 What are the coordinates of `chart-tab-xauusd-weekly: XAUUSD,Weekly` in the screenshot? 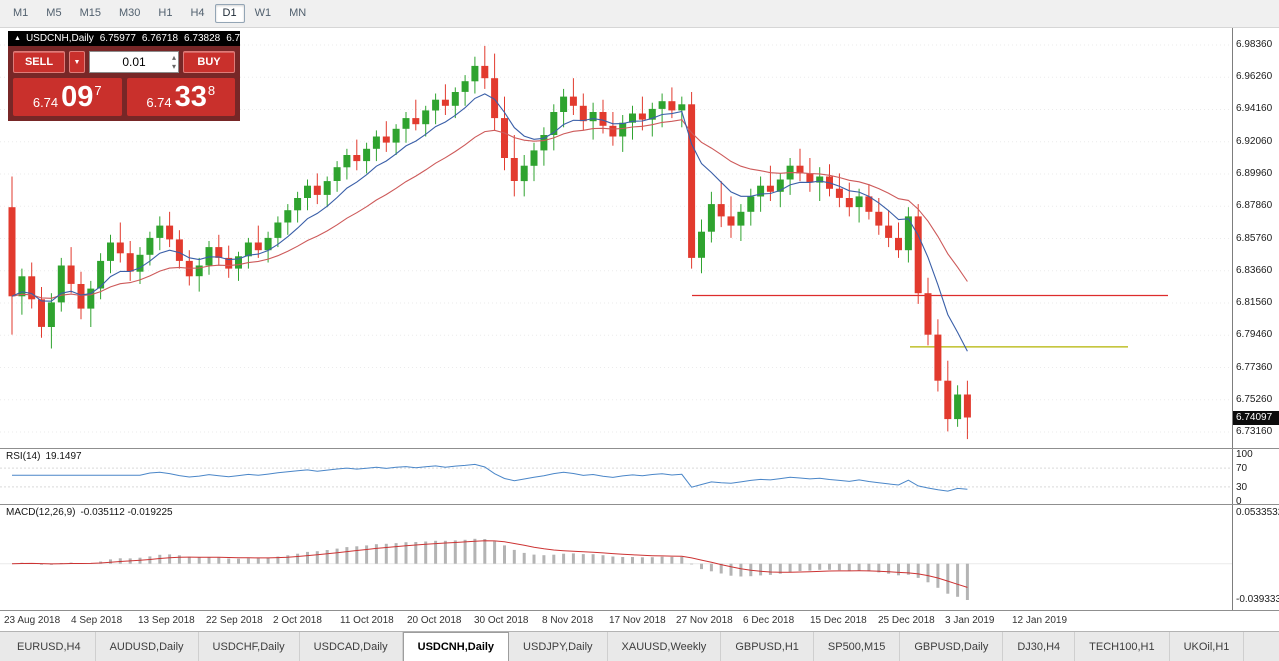 It's located at (665, 646).